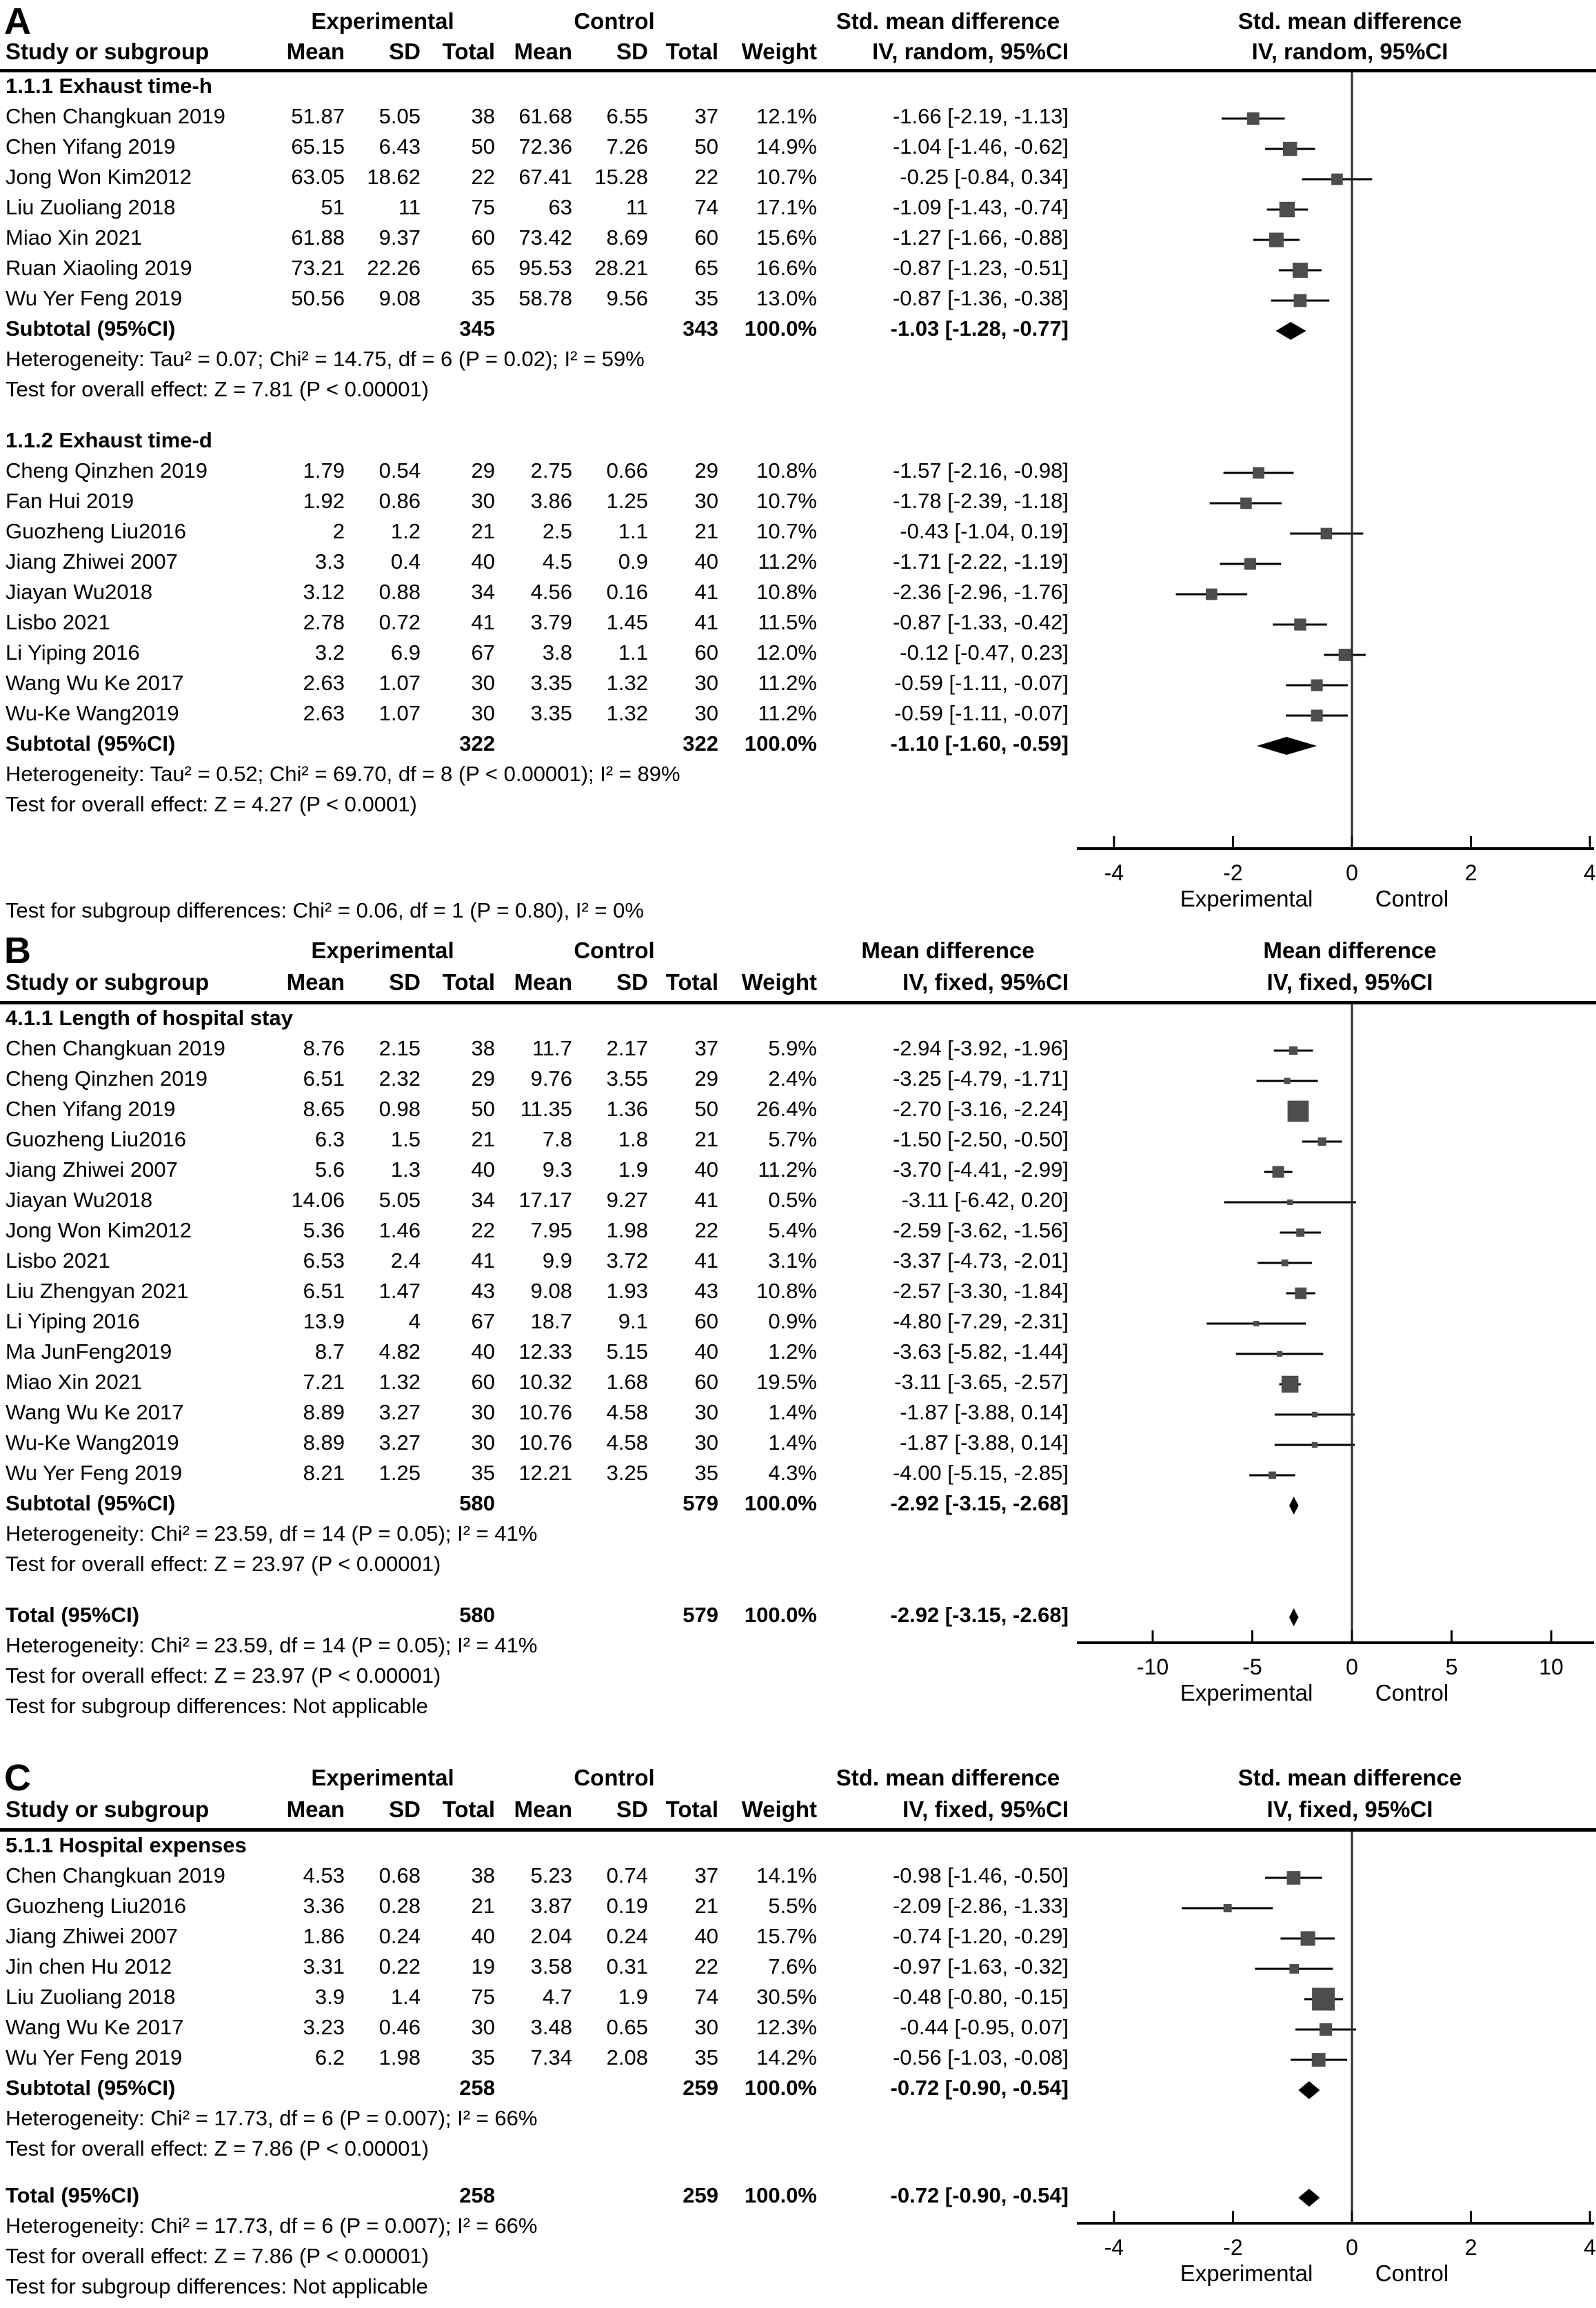  I want to click on control-total-cell: 22, so click(706, 177).